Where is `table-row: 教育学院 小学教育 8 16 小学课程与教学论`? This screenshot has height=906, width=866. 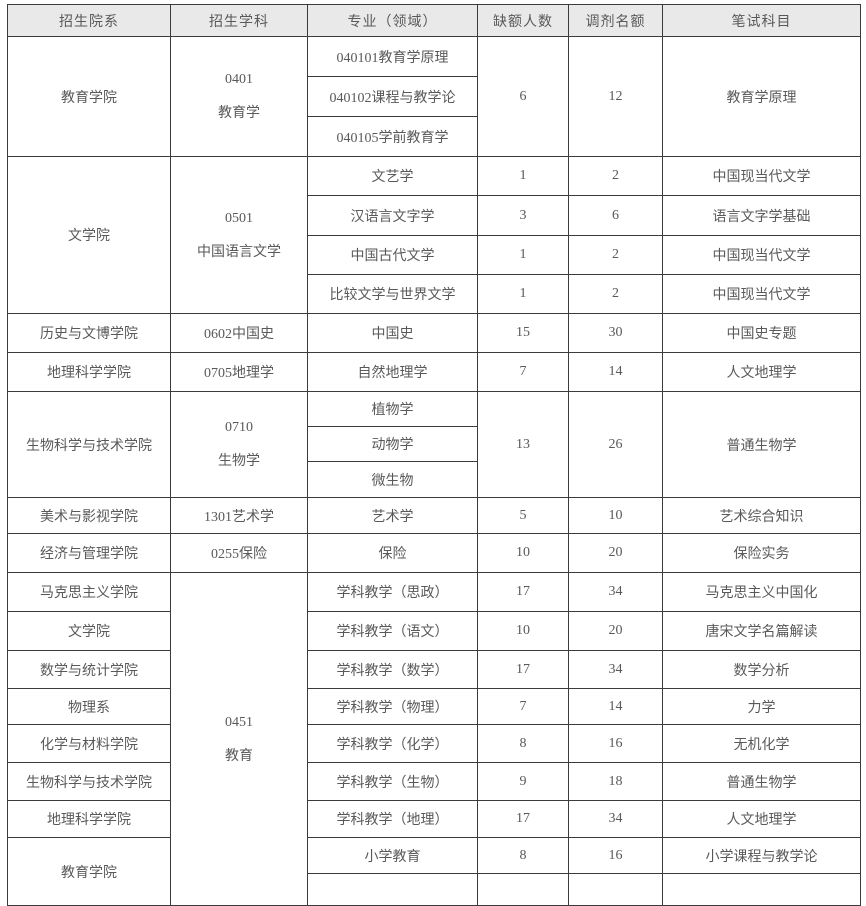
table-row: 教育学院 小学教育 8 16 小学课程与教学论 is located at coordinates (434, 871).